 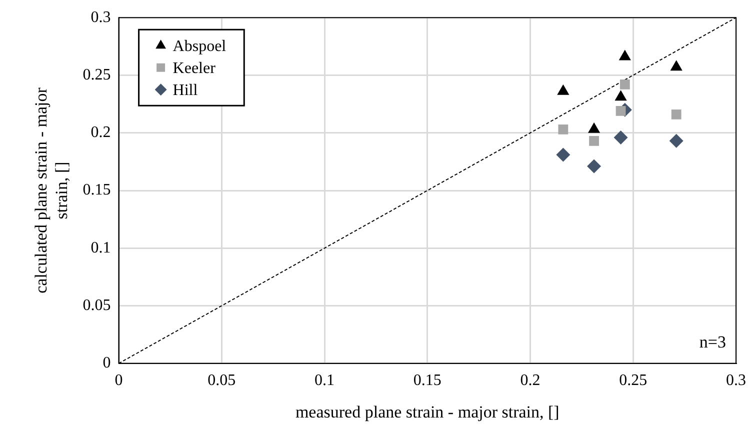 What do you see at coordinates (100, 17) in the screenshot?
I see `y-tick-label: 0.3` at bounding box center [100, 17].